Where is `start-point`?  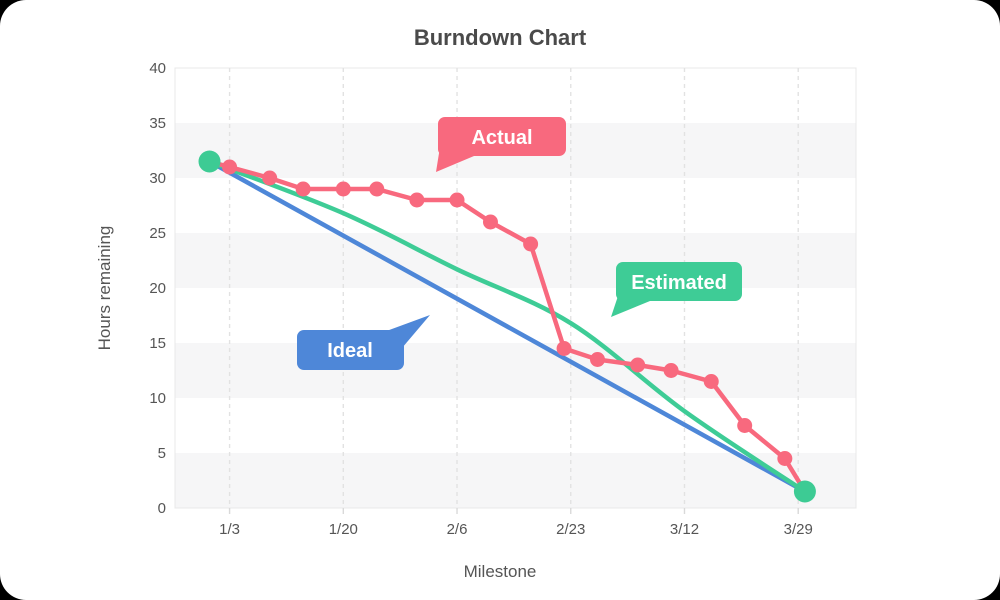
start-point is located at coordinates (209, 161).